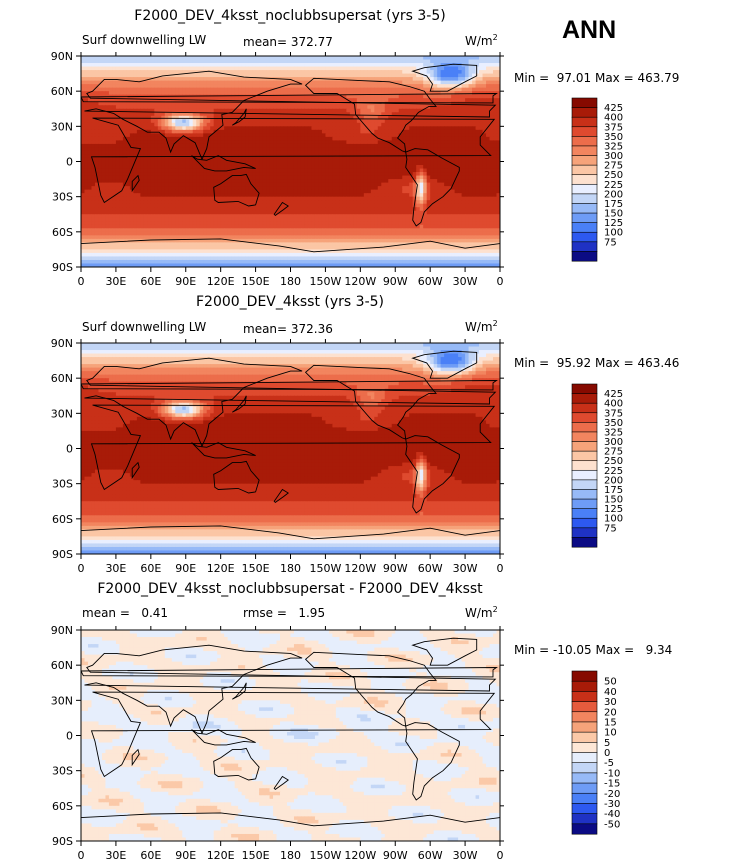 Image resolution: width=733 pixels, height=866 pixels. Describe the element at coordinates (325, 855) in the screenshot. I see `panel-3-x-tick: 150W` at that location.